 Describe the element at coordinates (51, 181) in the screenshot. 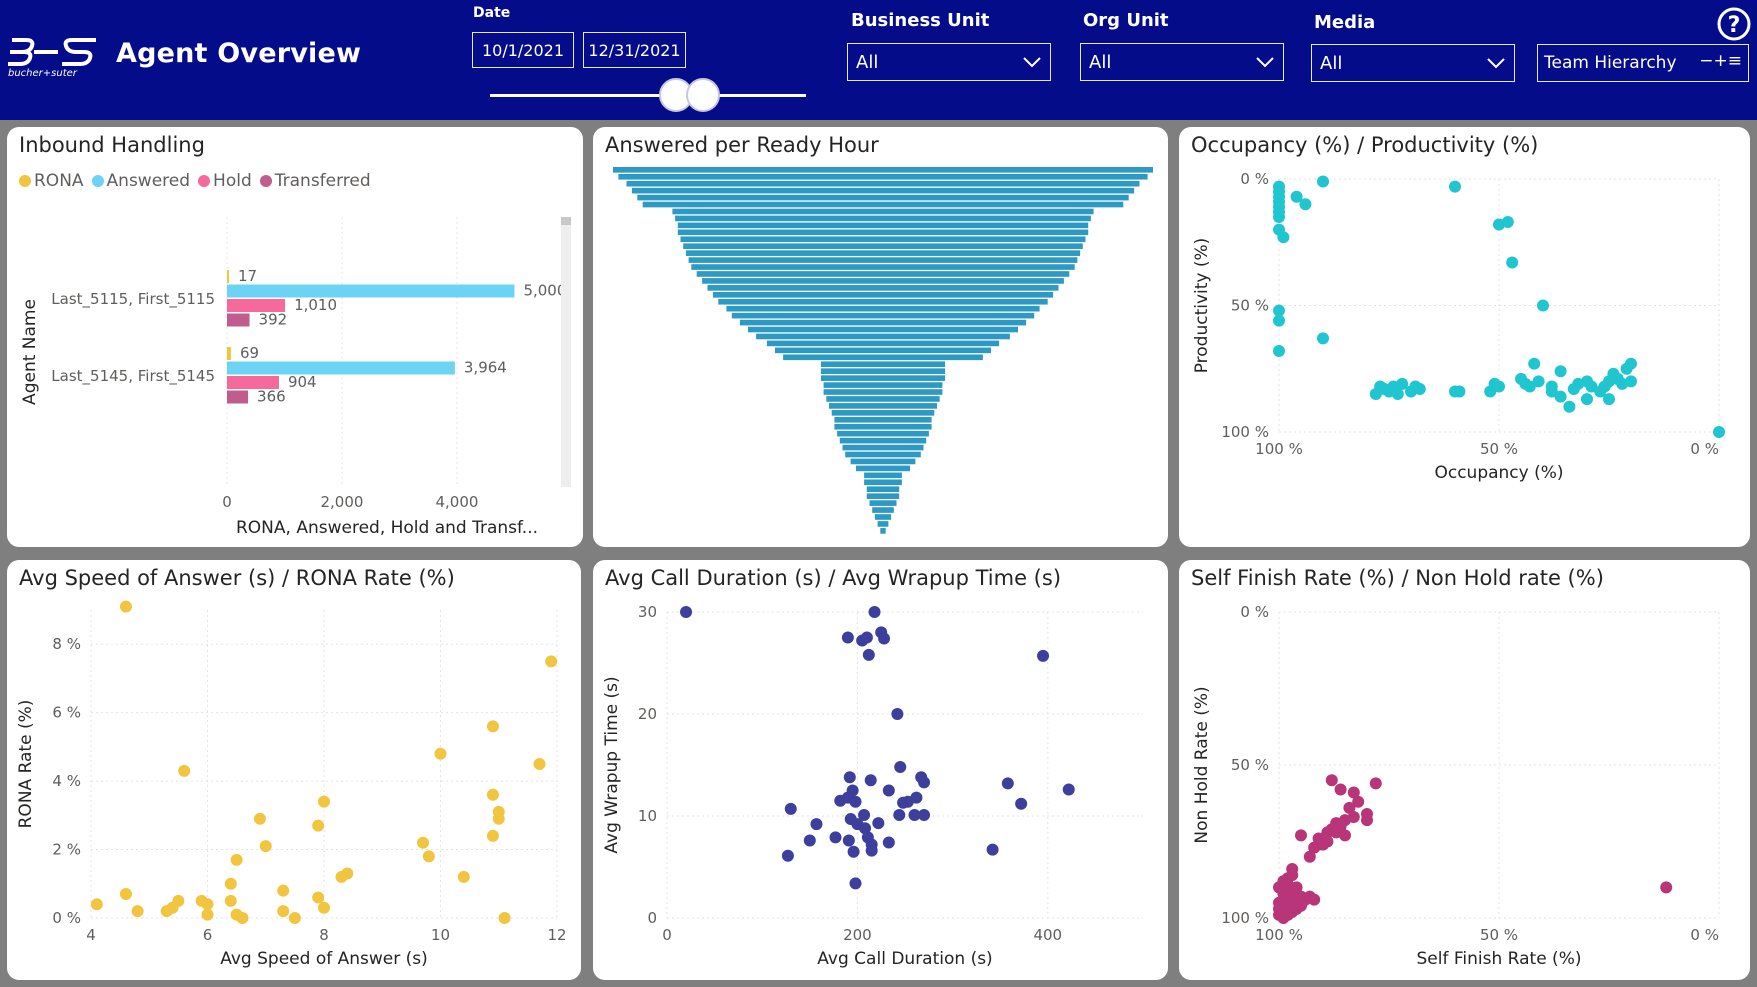

I see `legend-rona: RONA` at that location.